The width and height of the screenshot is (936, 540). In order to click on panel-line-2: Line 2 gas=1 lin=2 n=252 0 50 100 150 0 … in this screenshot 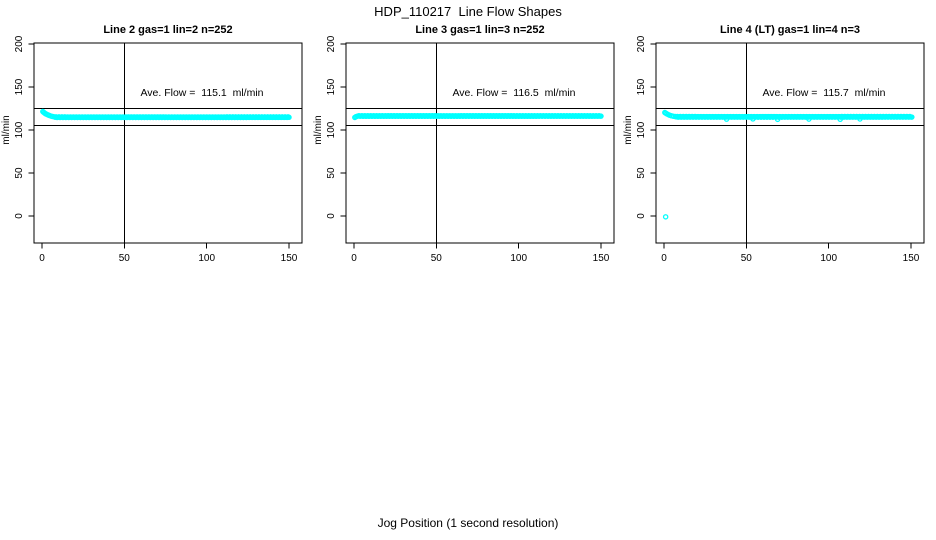, I will do `click(152, 144)`.